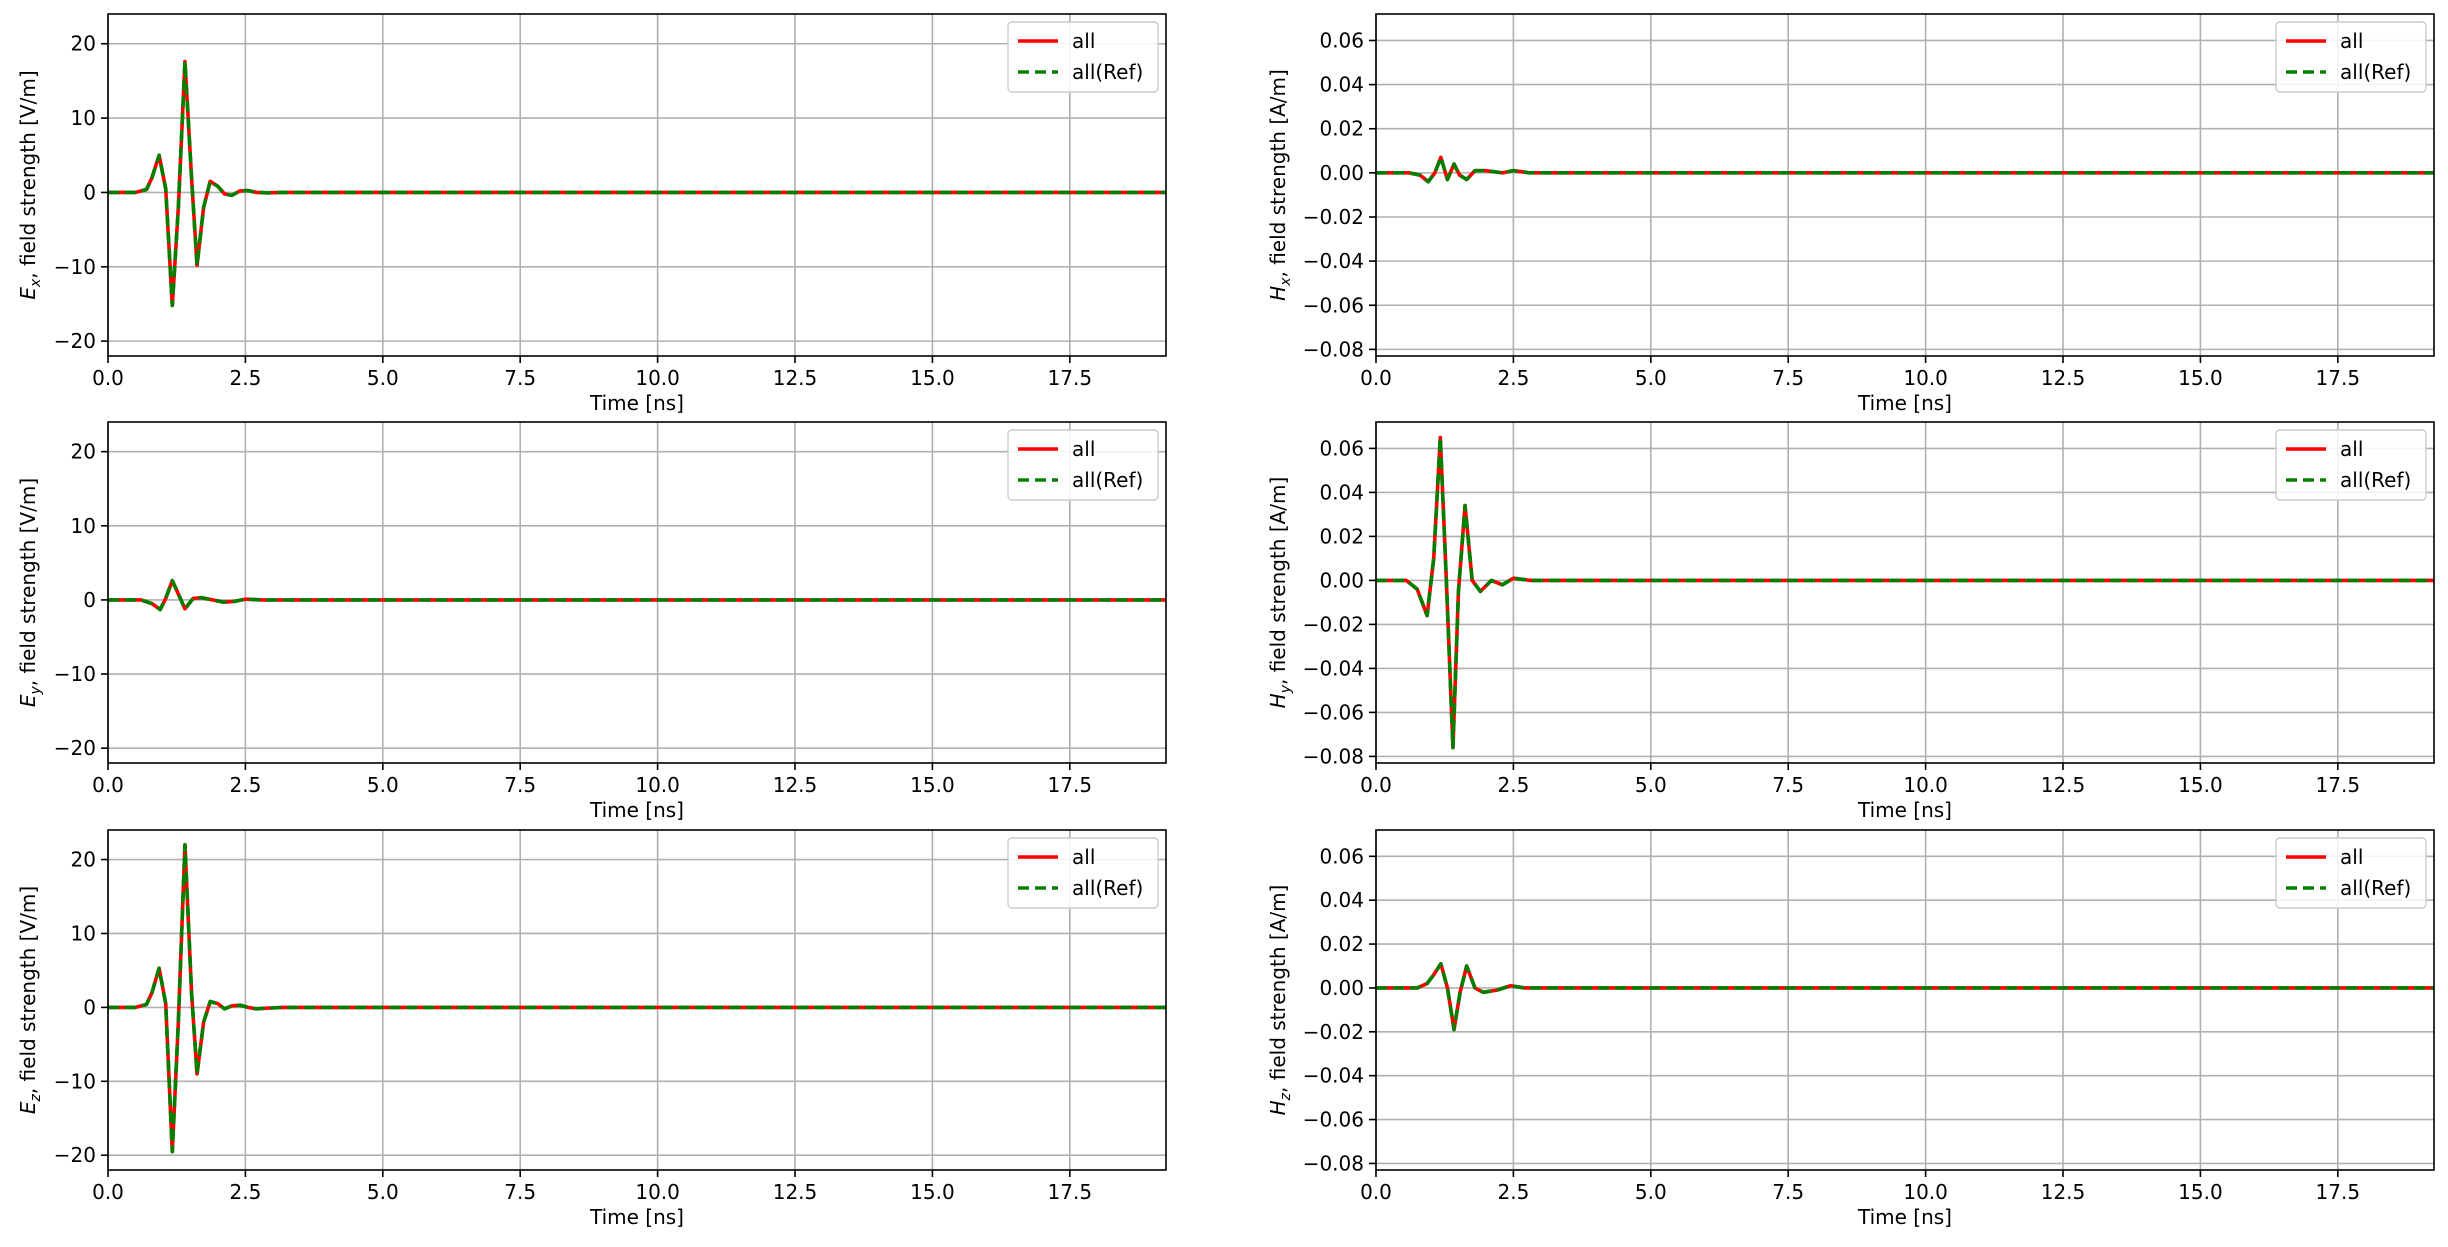  What do you see at coordinates (1280, 593) in the screenshot?
I see `y-axis-label: Hy, field strength [A/m]` at bounding box center [1280, 593].